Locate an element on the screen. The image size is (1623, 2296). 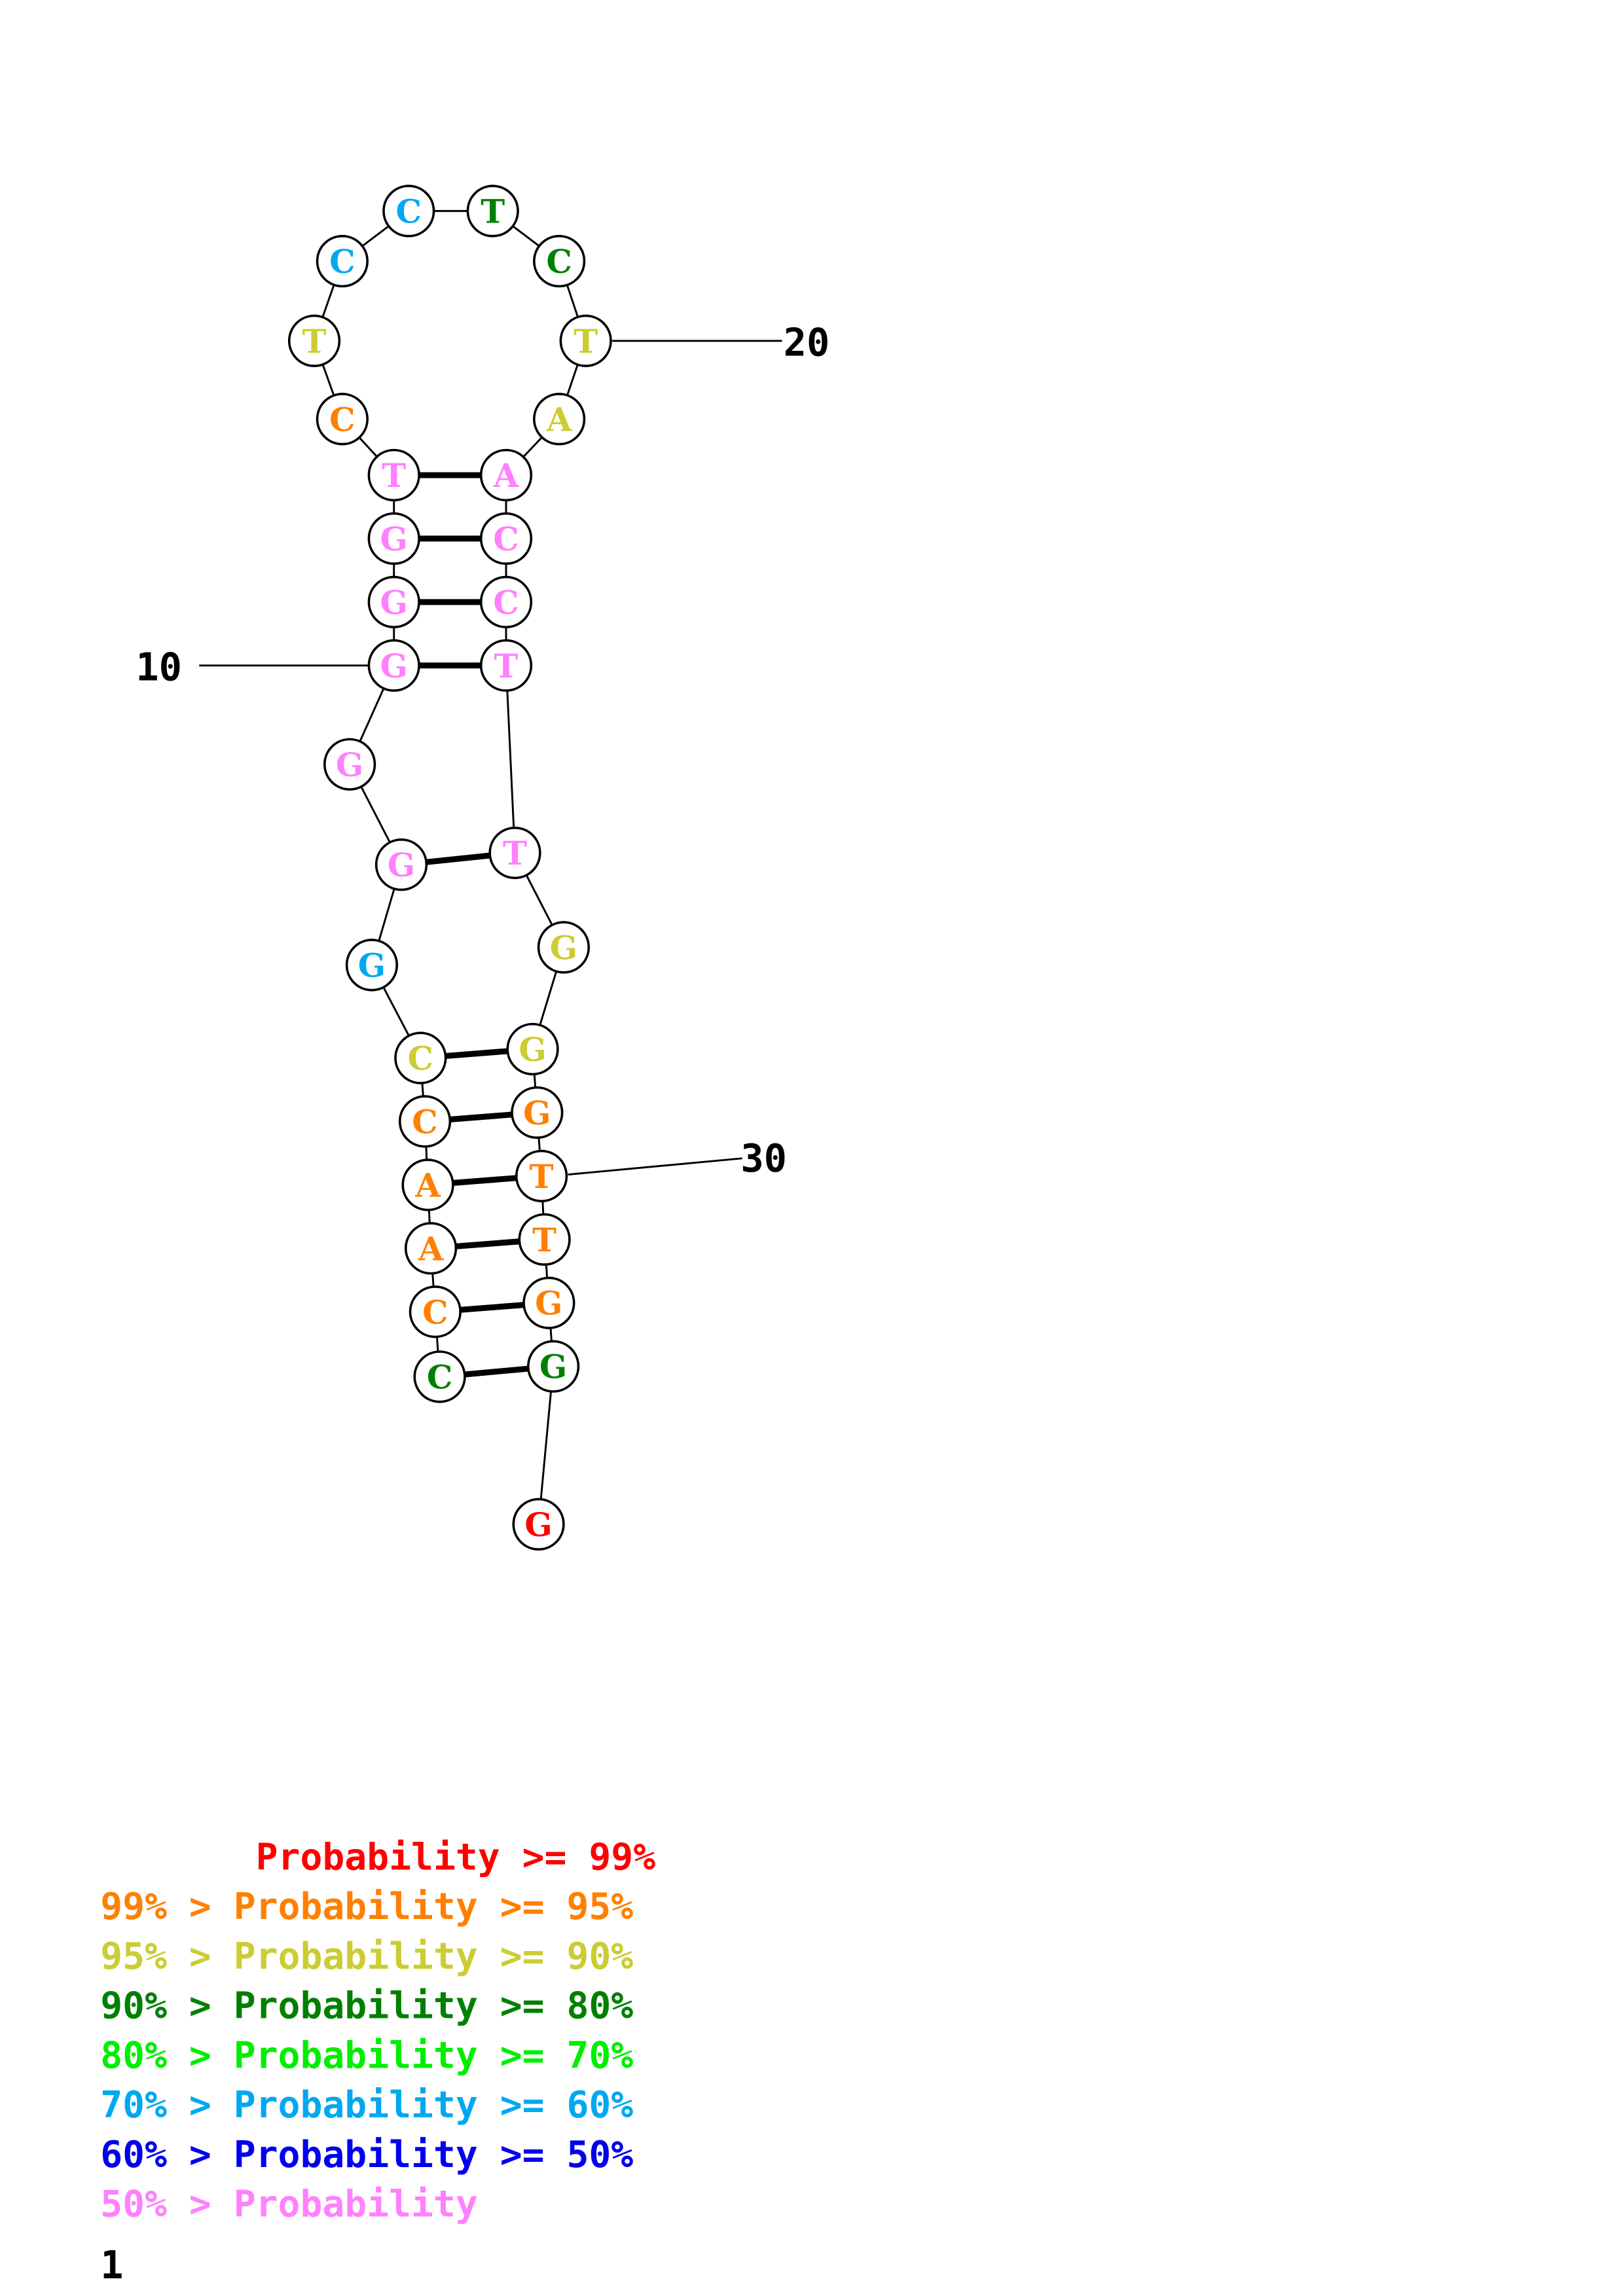
legend-entry: 50% > Probability is located at coordinates (289, 2204).